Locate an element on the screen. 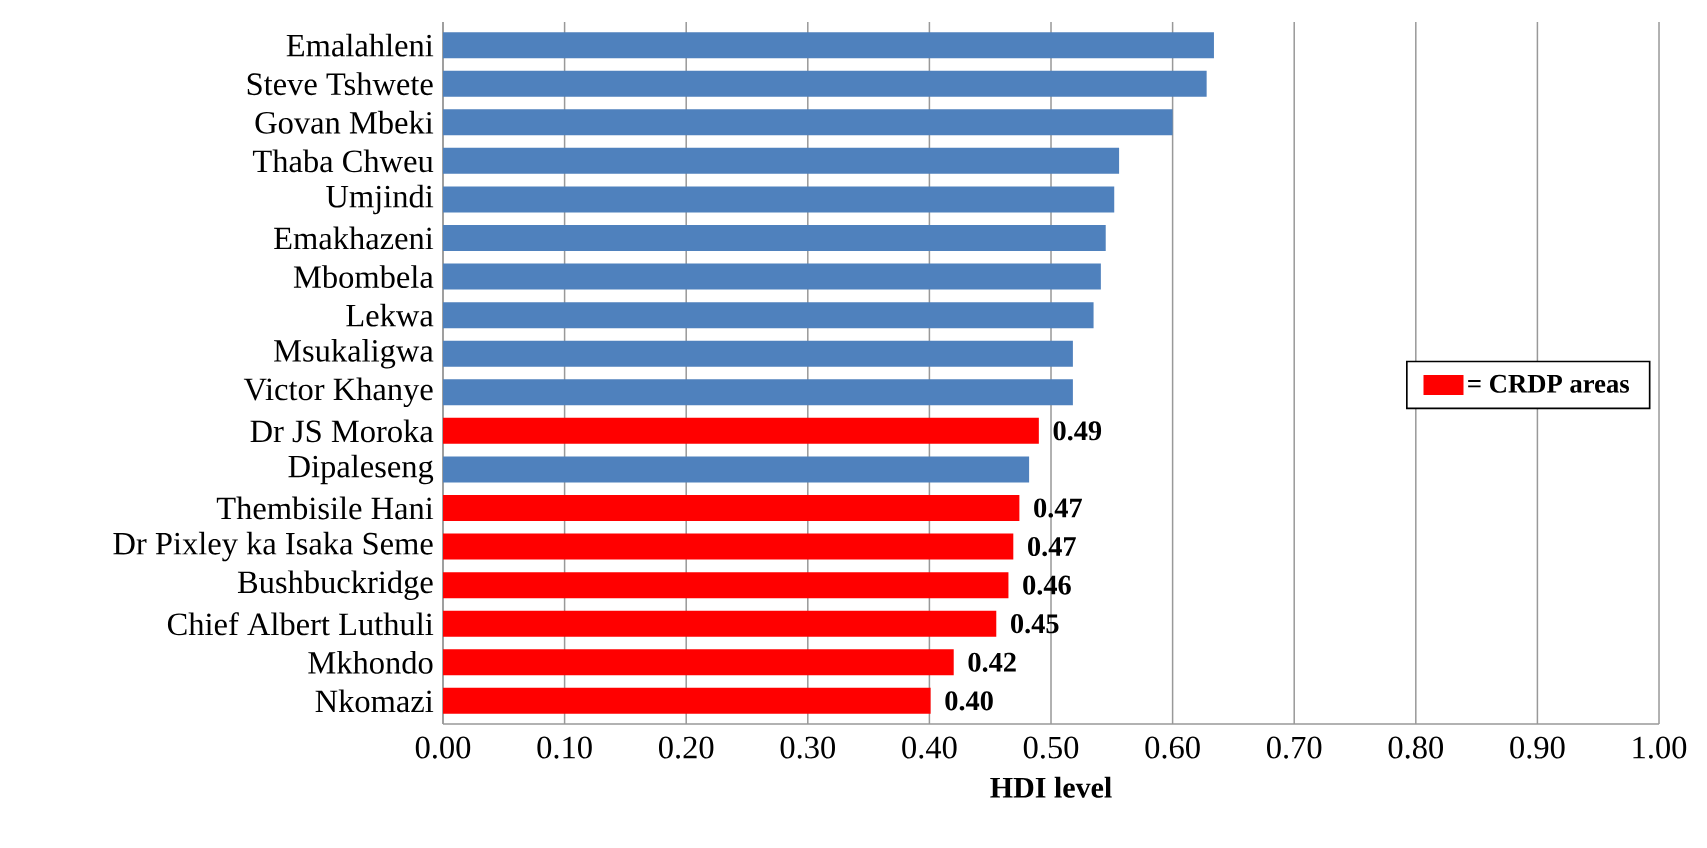 This screenshot has width=1707, height=848. x-tick-label: 0.90 is located at coordinates (1537, 747).